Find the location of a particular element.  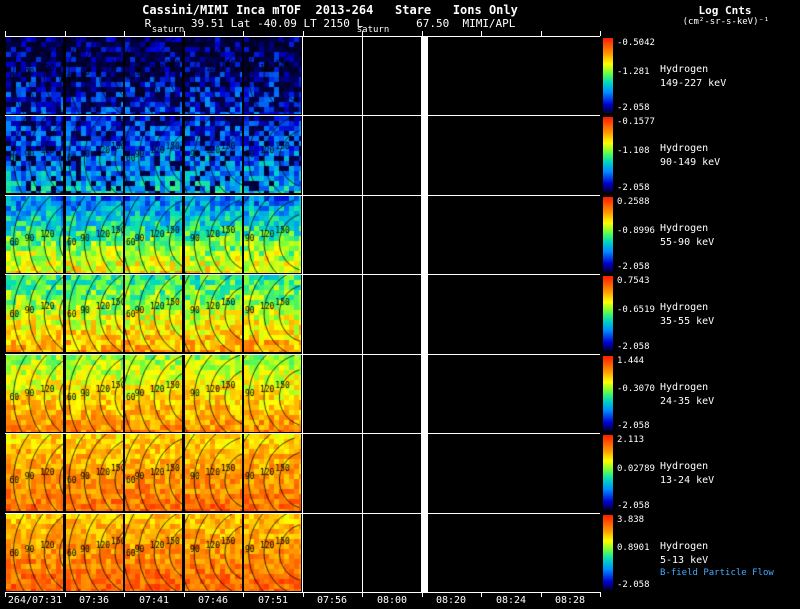

colorbar-r2 is located at coordinates (608, 234).